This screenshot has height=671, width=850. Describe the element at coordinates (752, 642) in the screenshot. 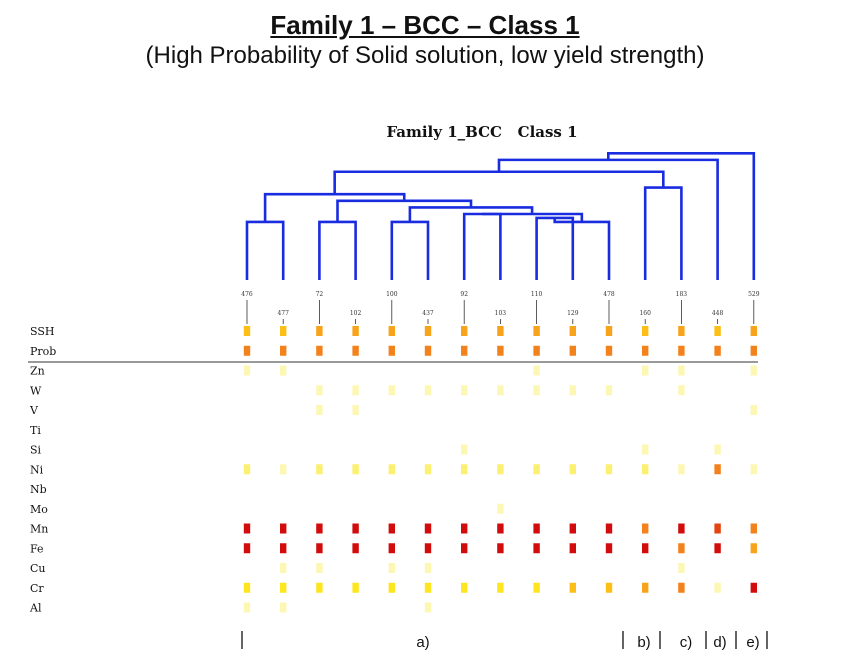

I see `group-label: e)` at that location.